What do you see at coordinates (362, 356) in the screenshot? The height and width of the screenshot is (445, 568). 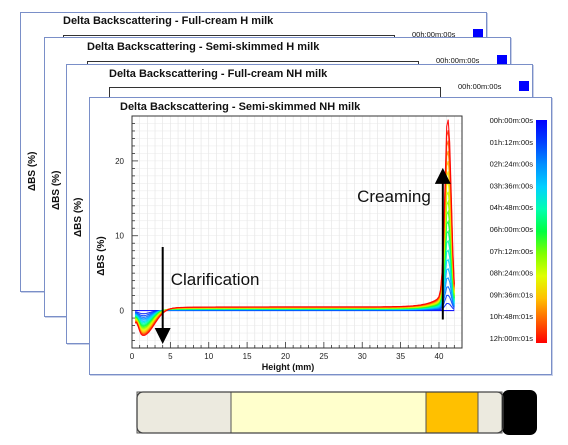 I see `x-tick-label: 30` at bounding box center [362, 356].